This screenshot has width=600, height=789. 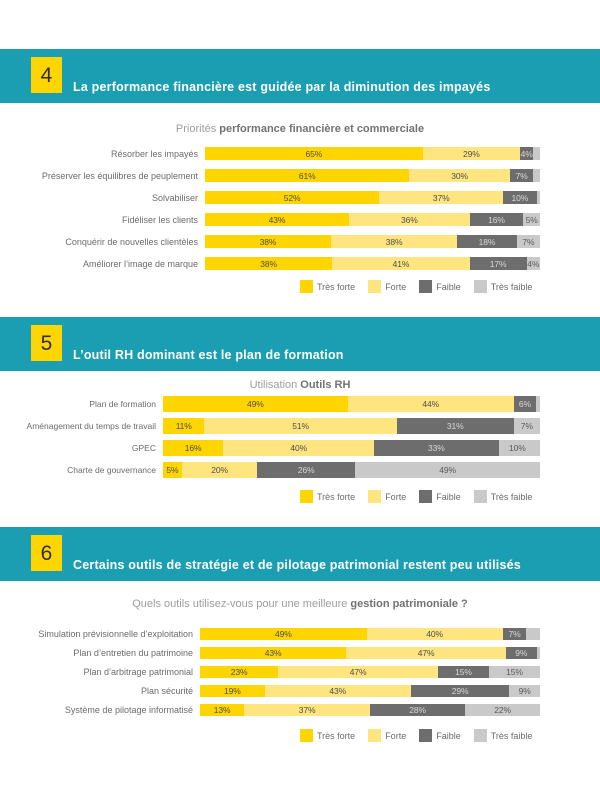 I want to click on row-label: Plan de formation, so click(x=122, y=404).